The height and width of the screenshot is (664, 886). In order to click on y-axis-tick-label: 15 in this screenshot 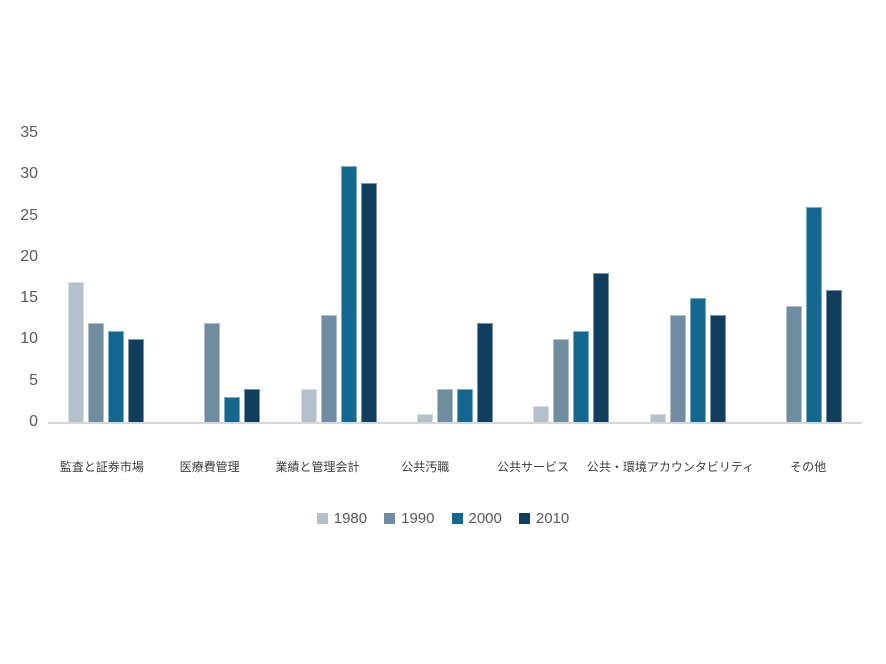, I will do `click(29, 298)`.